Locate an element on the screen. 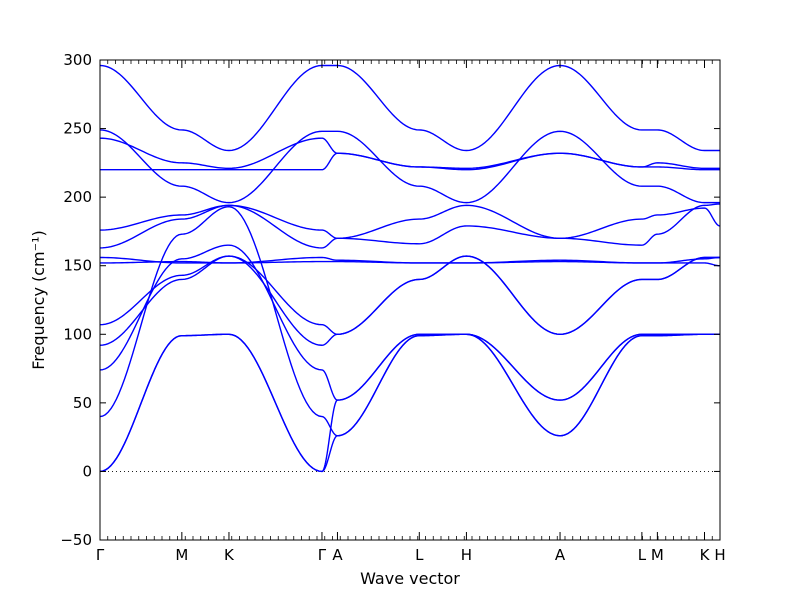 This screenshot has width=800, height=600. y-tick-label: 250 is located at coordinates (77, 129).